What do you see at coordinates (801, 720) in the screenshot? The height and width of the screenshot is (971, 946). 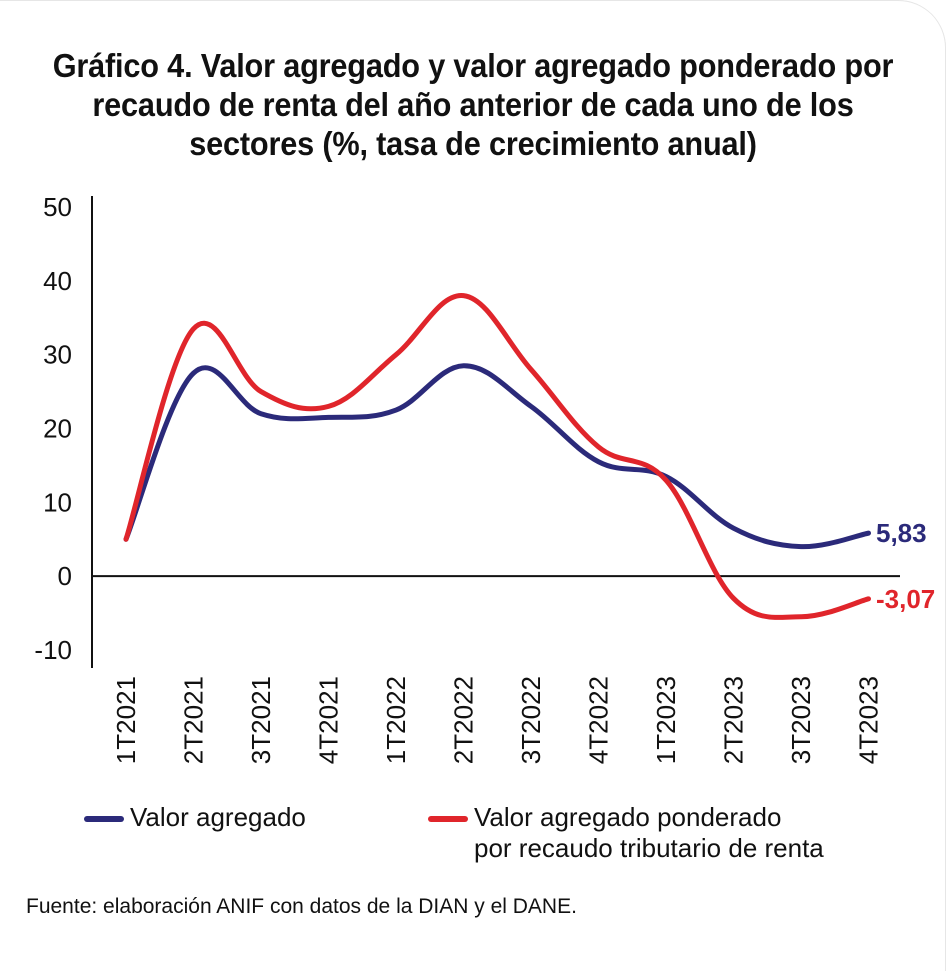 I see `x-tick-label: 3T2023` at bounding box center [801, 720].